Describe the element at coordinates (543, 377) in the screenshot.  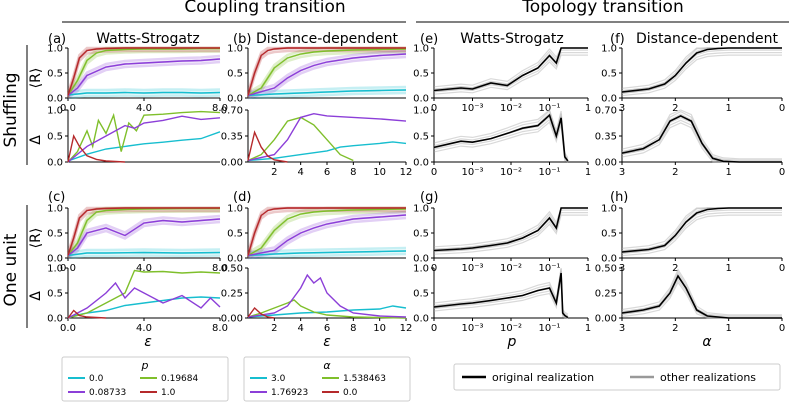
I see `legend-realization-label-0: original realization` at that location.